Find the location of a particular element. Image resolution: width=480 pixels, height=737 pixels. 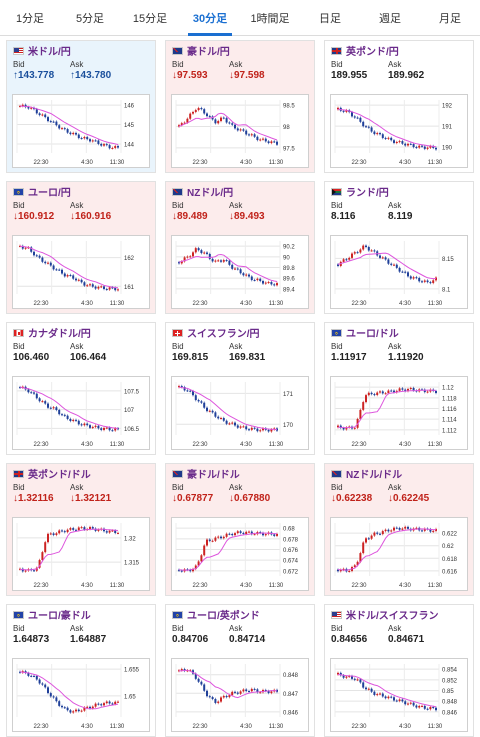

price-chart: 192 191 190 22:30 4:30 11:30 is located at coordinates (399, 131).